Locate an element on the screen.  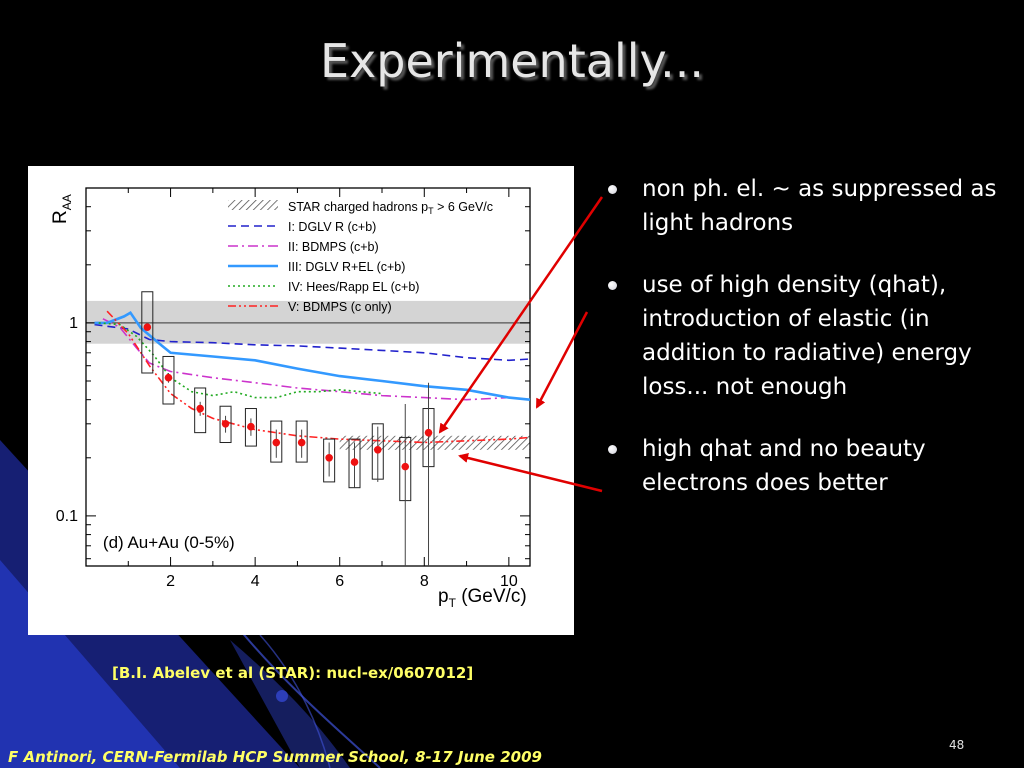
y-tick-label: 1 is located at coordinates (73, 323).